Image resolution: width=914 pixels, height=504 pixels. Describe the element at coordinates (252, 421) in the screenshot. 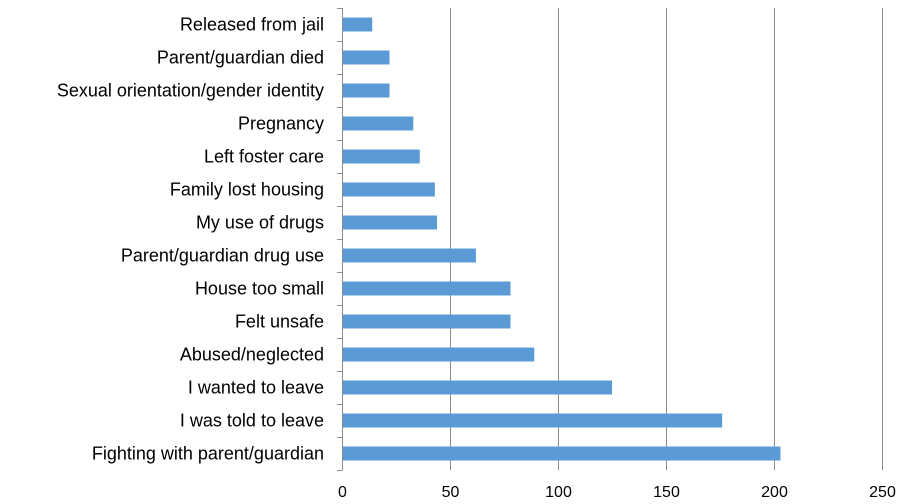

I see `category-label: I was told to leave` at that location.